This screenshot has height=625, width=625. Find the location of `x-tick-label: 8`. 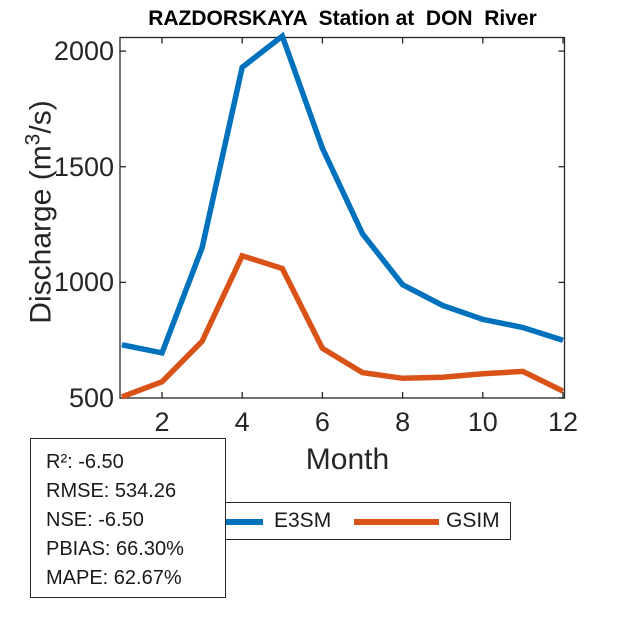

x-tick-label: 8 is located at coordinates (403, 422).